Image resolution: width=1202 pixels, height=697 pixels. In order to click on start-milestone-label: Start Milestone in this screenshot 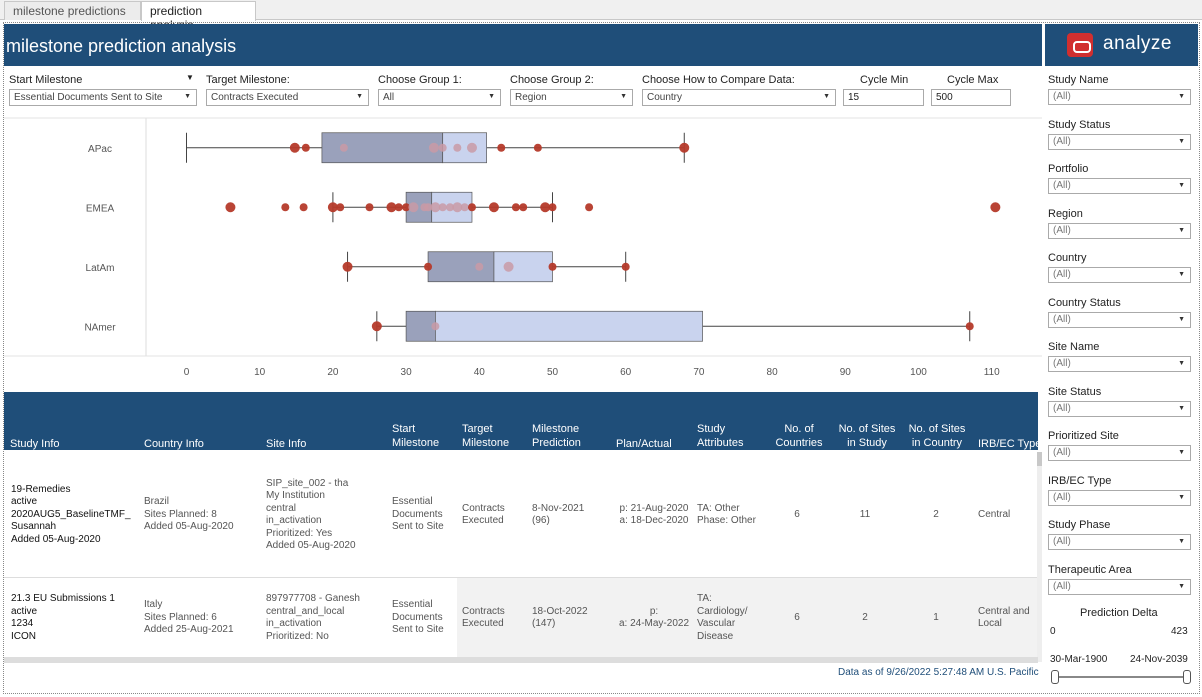, I will do `click(46, 80)`.